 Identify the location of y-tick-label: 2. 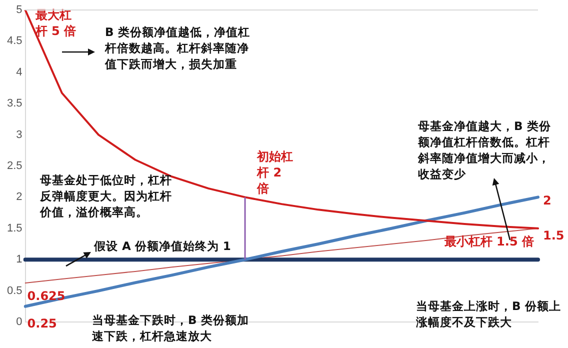
(19, 197).